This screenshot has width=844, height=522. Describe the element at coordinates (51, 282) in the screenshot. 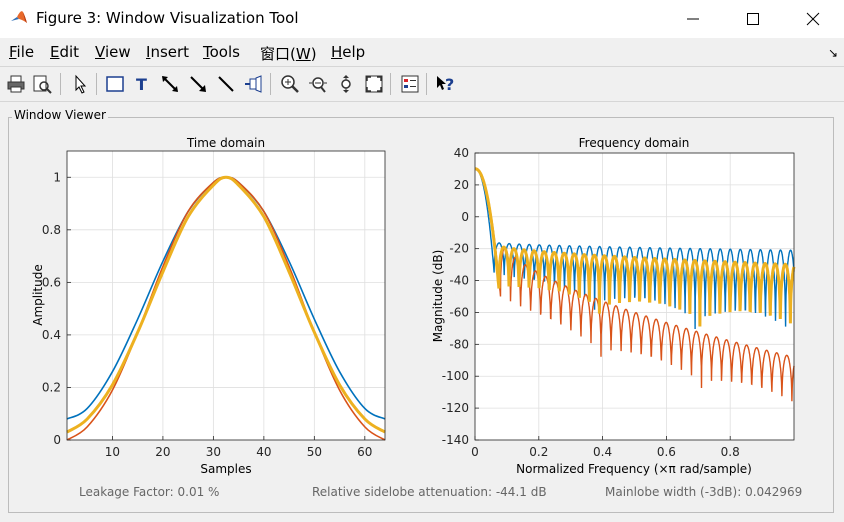

I see `y-tick-label: 0.6` at that location.